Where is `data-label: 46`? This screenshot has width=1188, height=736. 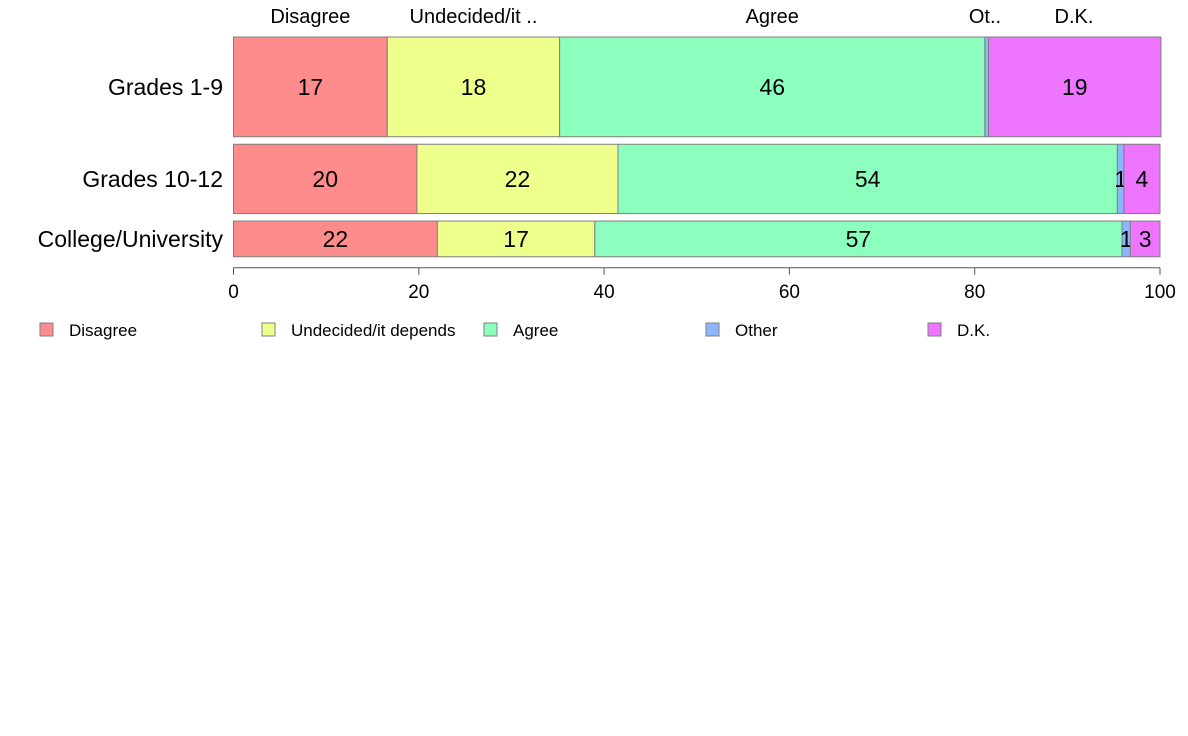
data-label: 46 is located at coordinates (772, 87).